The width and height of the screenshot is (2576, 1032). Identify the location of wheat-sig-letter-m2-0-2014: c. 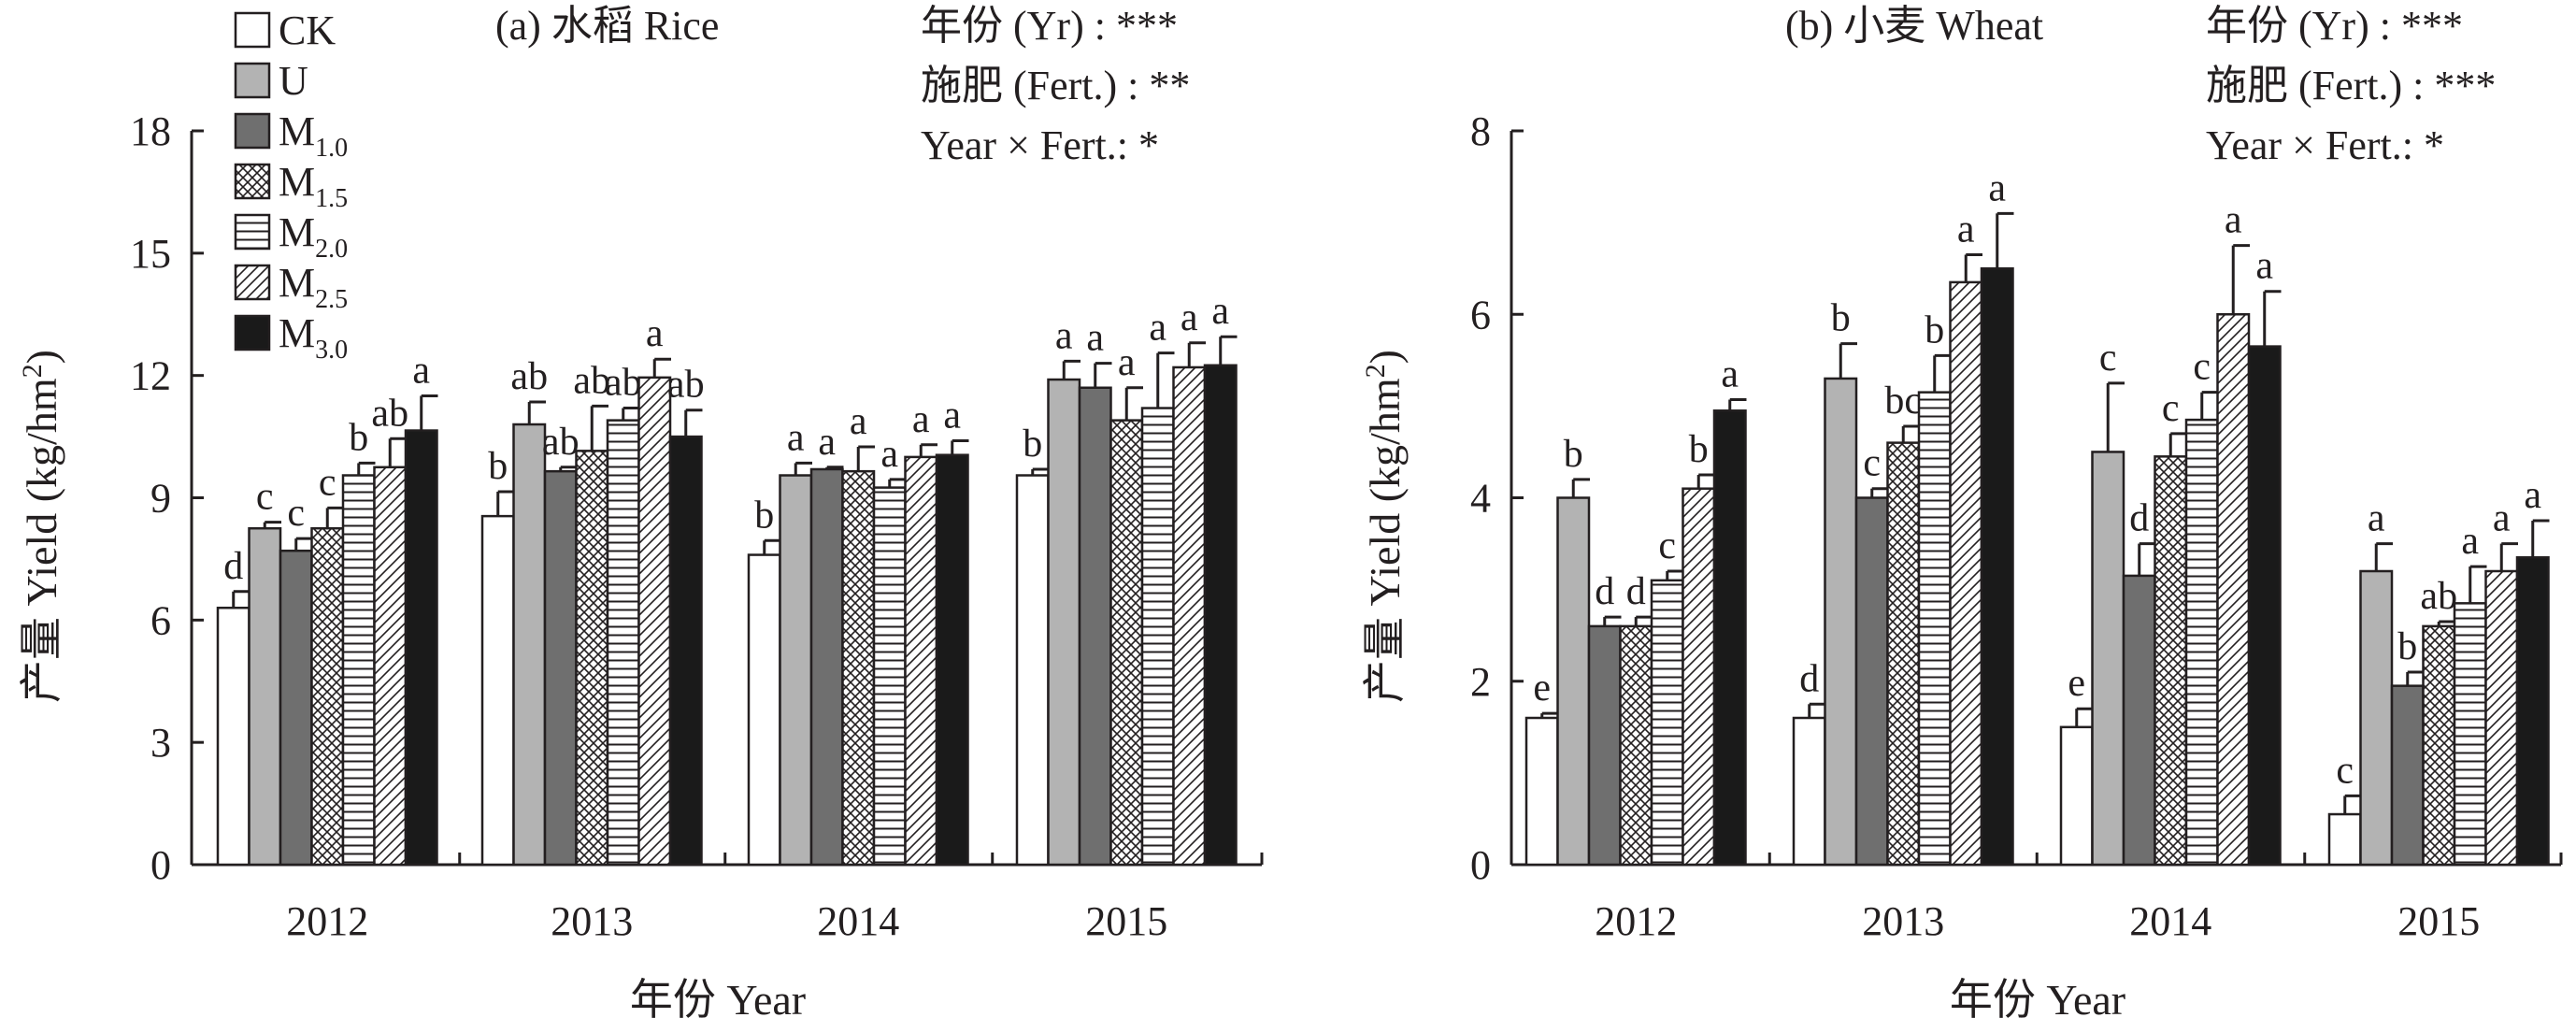
(2202, 367).